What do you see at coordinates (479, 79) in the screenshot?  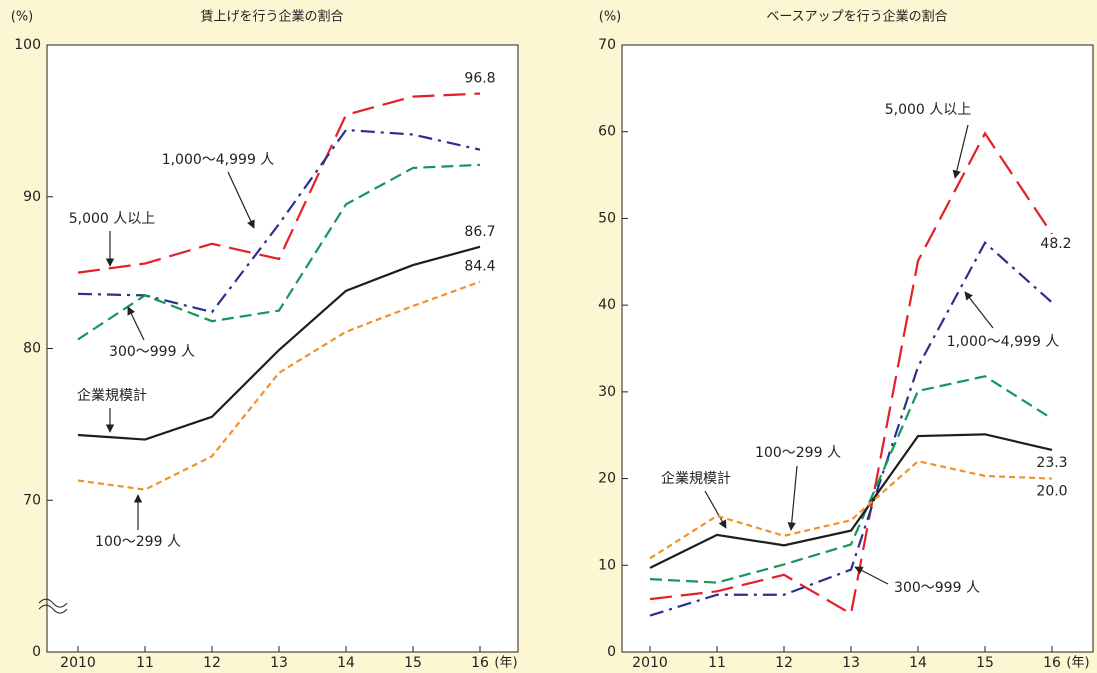 I see `value-label: 96.8` at bounding box center [479, 79].